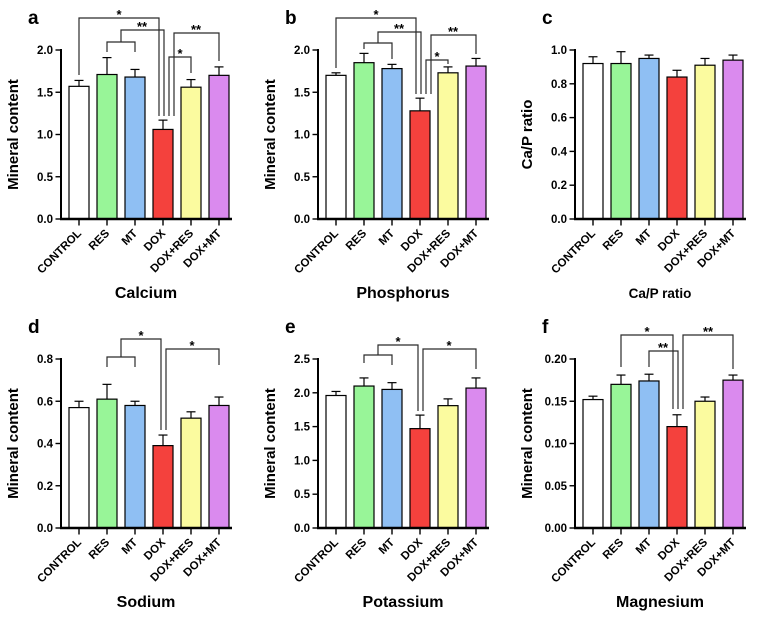 This screenshot has height=618, width=772. What do you see at coordinates (45, 487) in the screenshot?
I see `y-tick-label: 0.2` at bounding box center [45, 487].